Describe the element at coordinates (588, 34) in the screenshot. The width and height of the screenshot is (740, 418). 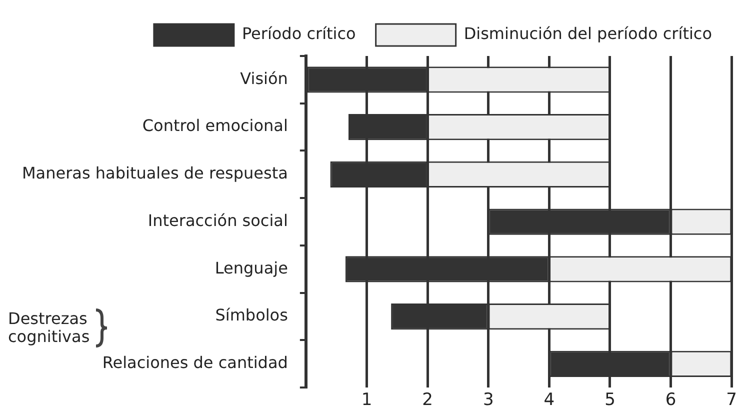
I see `legend-label: Disminución del período crítico` at that location.